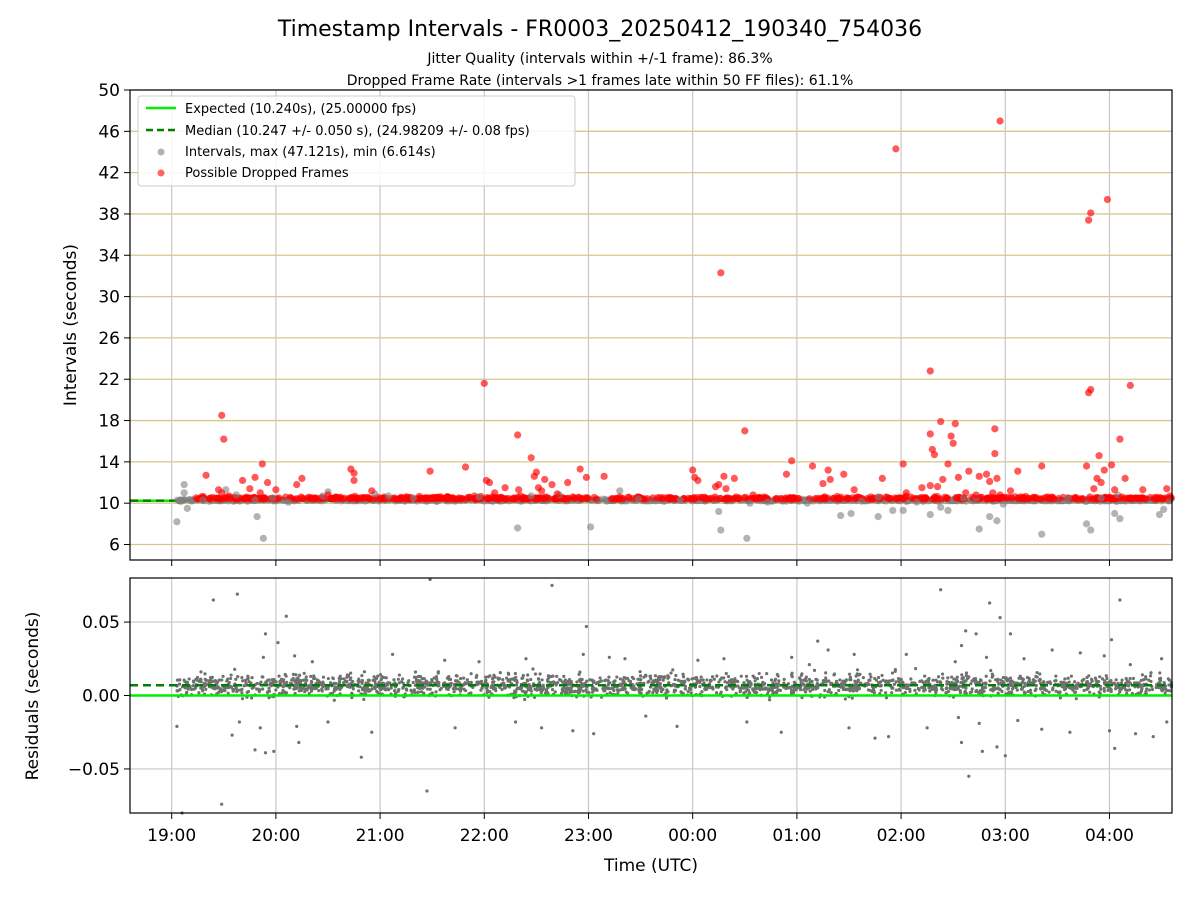 The image size is (1200, 904). What do you see at coordinates (109, 380) in the screenshot?
I see `intervals-y-tick-label: 22` at bounding box center [109, 380].